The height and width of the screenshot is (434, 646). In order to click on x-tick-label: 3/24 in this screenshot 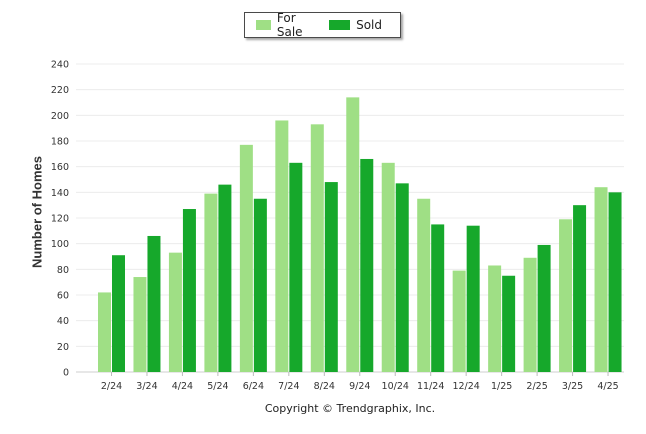, I will do `click(146, 386)`.